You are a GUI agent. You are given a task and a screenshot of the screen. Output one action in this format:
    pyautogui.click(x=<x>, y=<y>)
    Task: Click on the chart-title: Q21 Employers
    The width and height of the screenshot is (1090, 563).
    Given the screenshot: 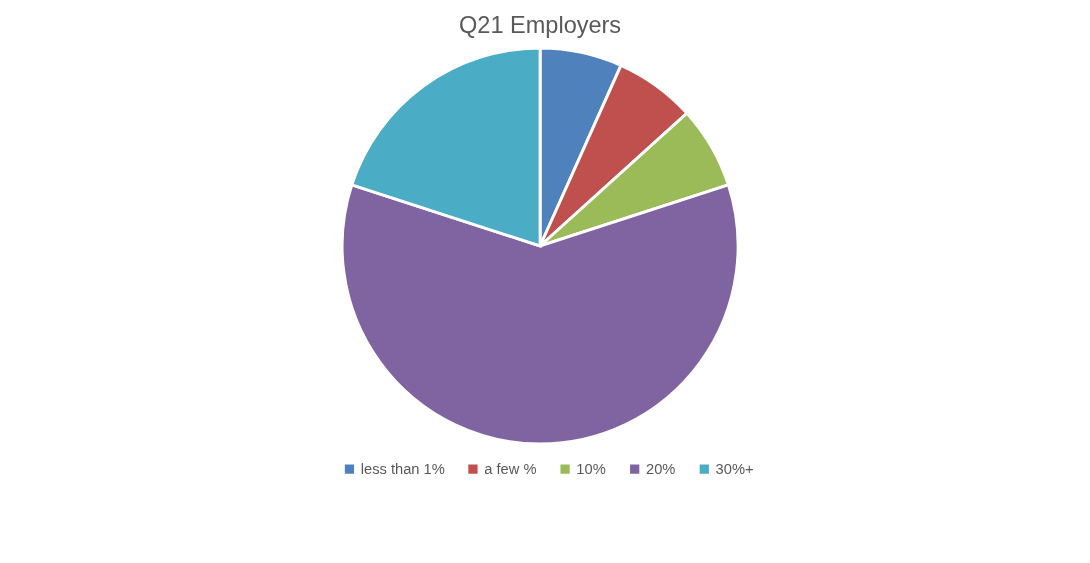 What is the action you would take?
    pyautogui.click(x=540, y=25)
    